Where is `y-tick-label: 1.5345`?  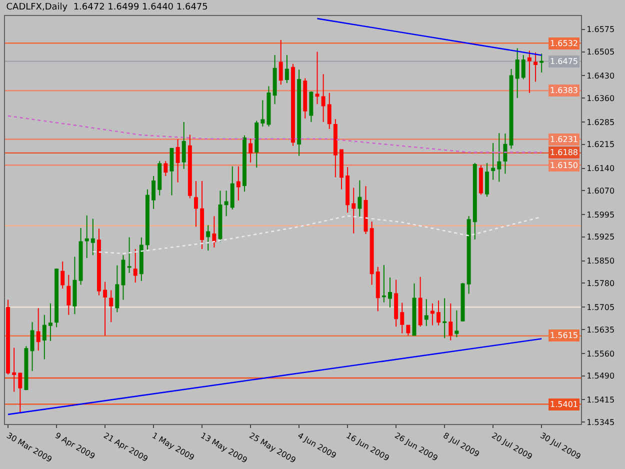 y-tick-label: 1.5345 is located at coordinates (600, 422).